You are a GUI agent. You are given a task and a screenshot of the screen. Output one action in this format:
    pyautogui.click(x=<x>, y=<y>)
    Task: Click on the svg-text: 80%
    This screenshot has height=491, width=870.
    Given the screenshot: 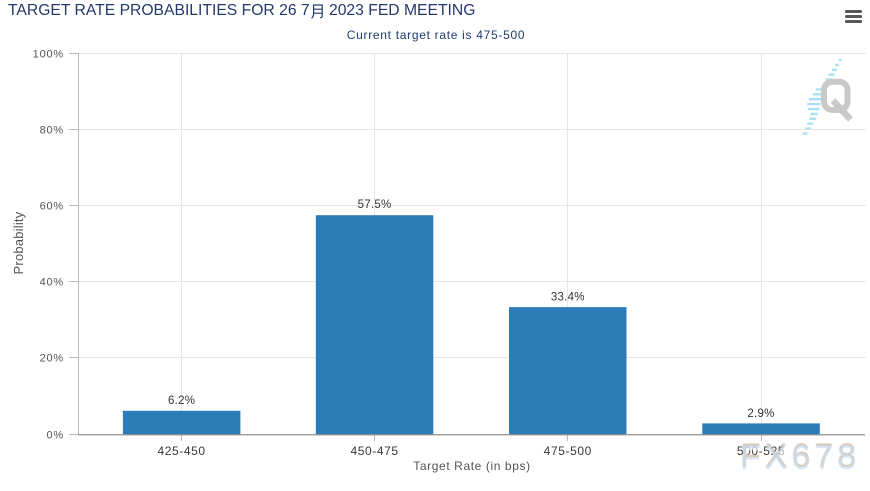 What is the action you would take?
    pyautogui.click(x=52, y=131)
    